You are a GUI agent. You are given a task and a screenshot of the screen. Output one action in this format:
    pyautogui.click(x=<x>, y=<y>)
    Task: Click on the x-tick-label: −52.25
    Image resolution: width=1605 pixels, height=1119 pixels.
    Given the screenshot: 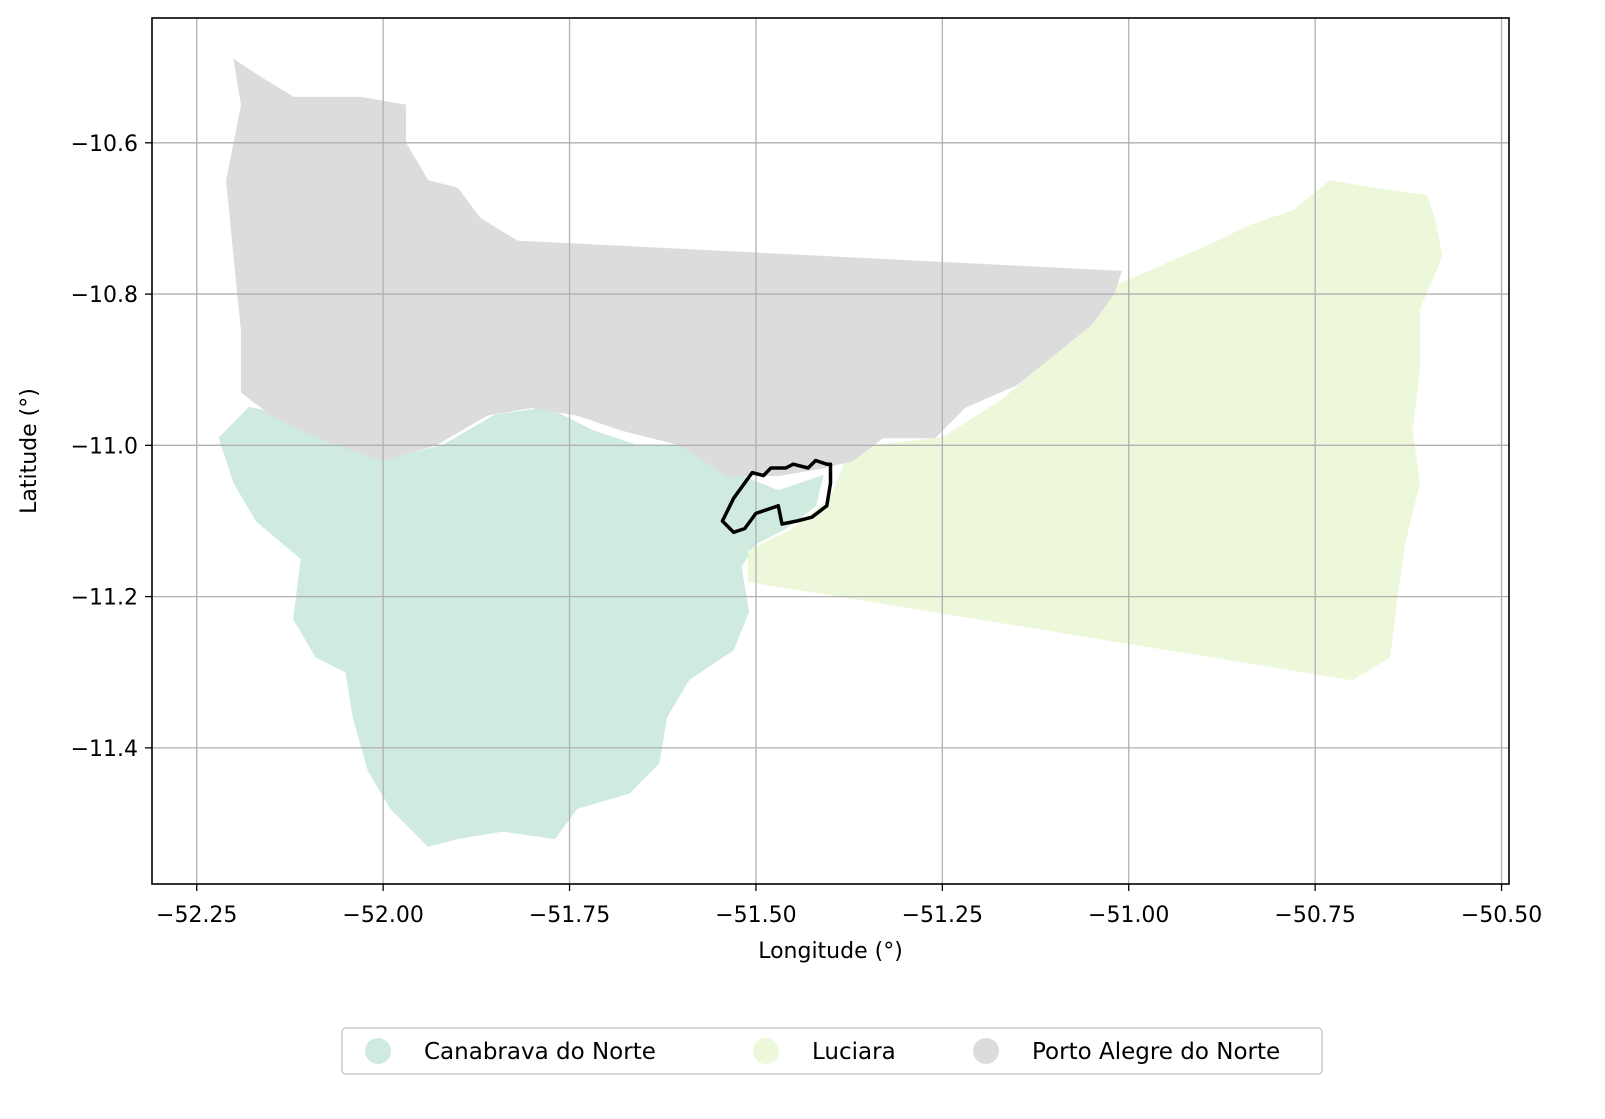 What is the action you would take?
    pyautogui.click(x=196, y=915)
    